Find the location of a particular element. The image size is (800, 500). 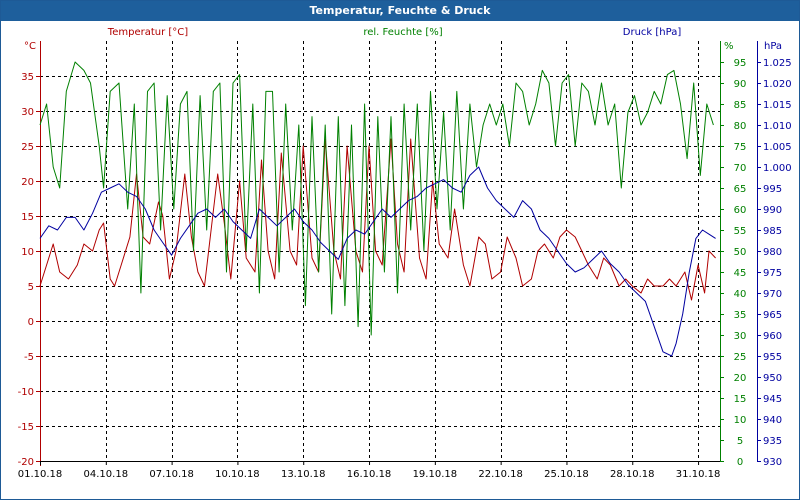

humidity-tick-label: 30 is located at coordinates (740, 336).